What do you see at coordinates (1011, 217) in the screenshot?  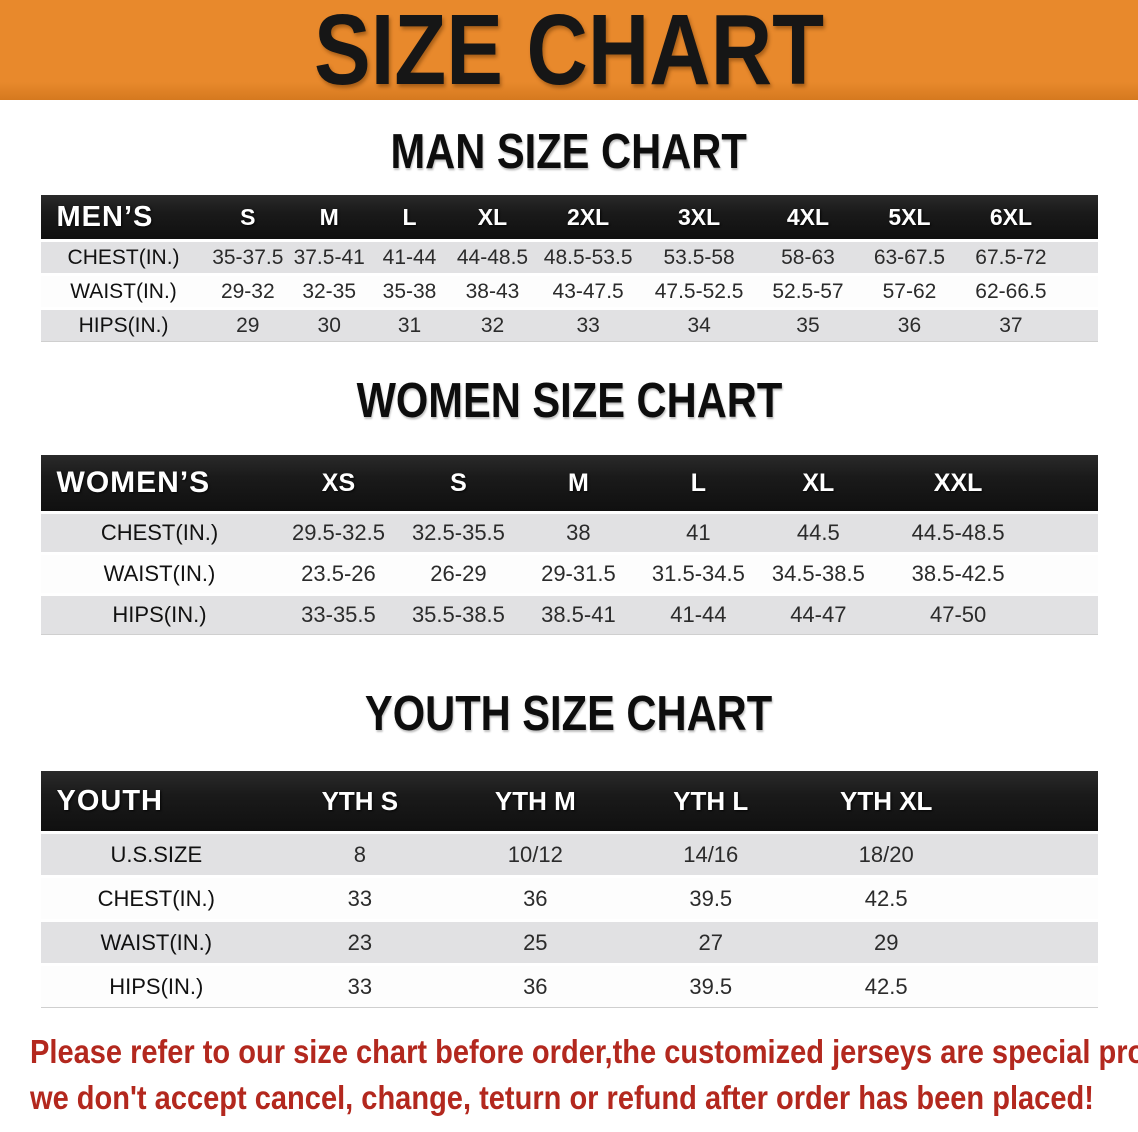 I see `size-column-header: 6XL` at bounding box center [1011, 217].